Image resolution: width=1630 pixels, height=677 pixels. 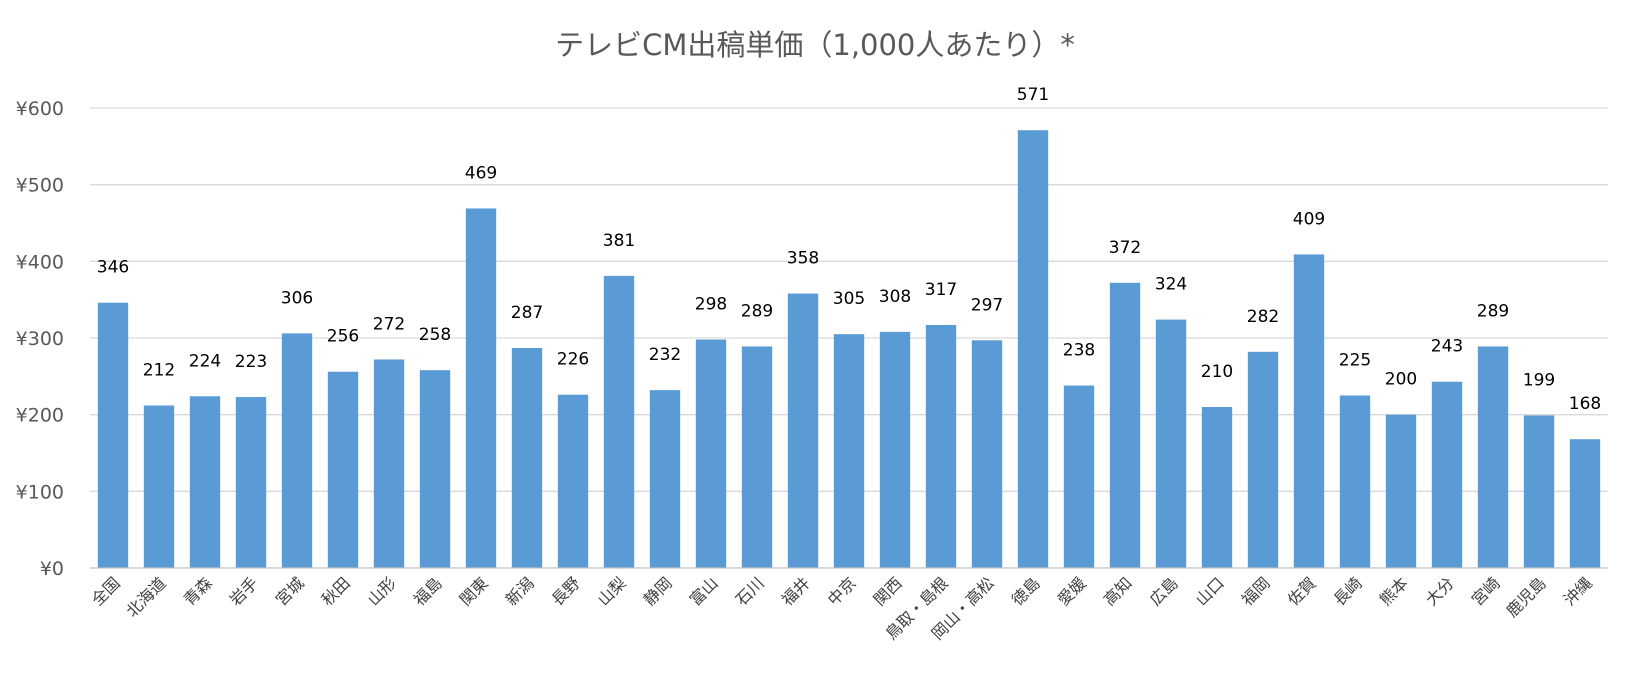 I want to click on x-tick-label: 全国, so click(x=106, y=591).